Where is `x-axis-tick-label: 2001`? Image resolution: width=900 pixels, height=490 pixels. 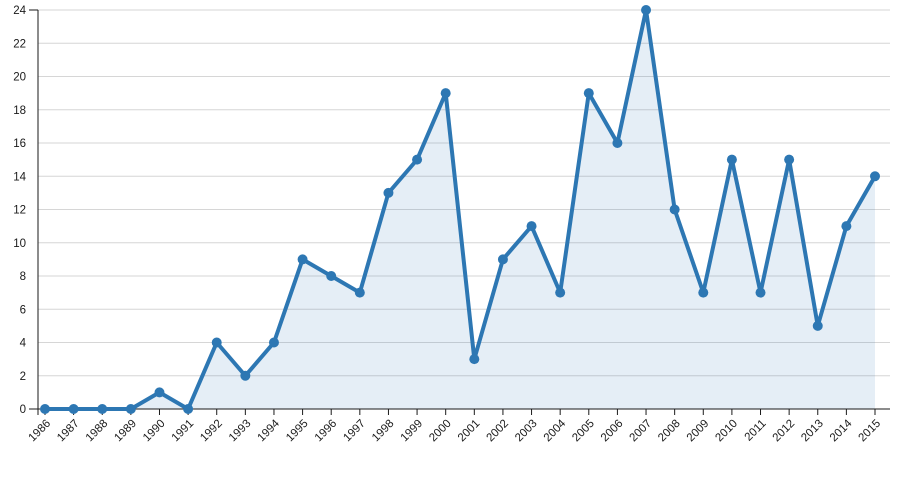
x-axis-tick-label: 2001 is located at coordinates (469, 431).